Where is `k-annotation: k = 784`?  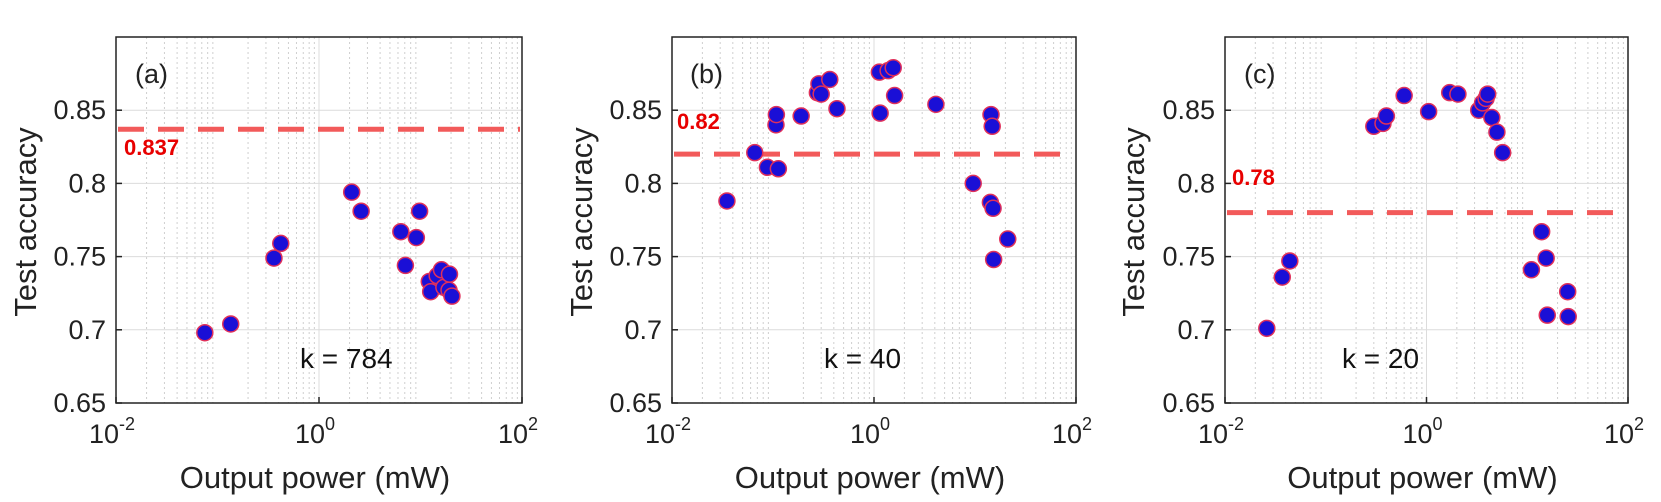
k-annotation: k = 784 is located at coordinates (346, 358).